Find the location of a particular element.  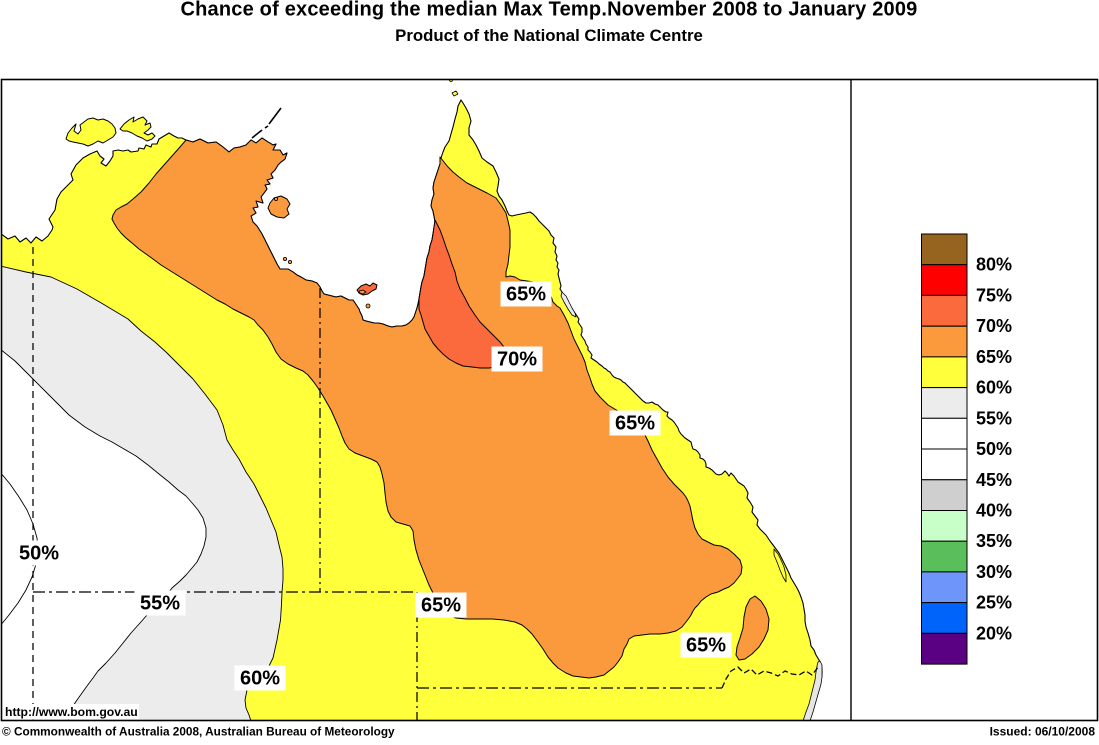

svg-text: http://www.bom.gov.au is located at coordinates (71, 712).